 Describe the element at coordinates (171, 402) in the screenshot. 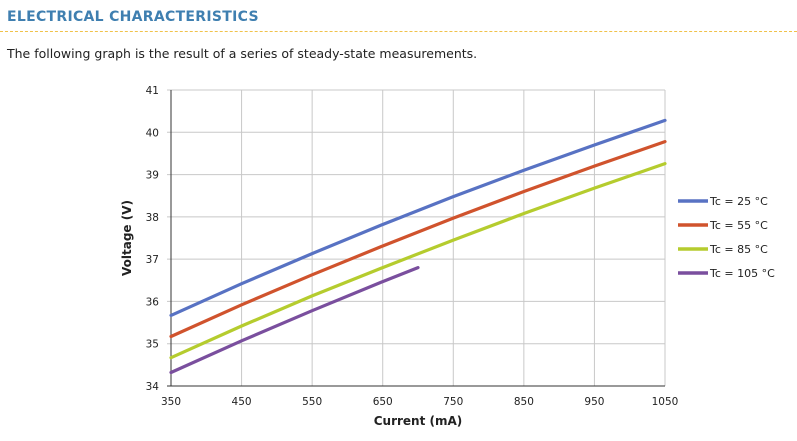

I see `x-tick-label: 350` at that location.